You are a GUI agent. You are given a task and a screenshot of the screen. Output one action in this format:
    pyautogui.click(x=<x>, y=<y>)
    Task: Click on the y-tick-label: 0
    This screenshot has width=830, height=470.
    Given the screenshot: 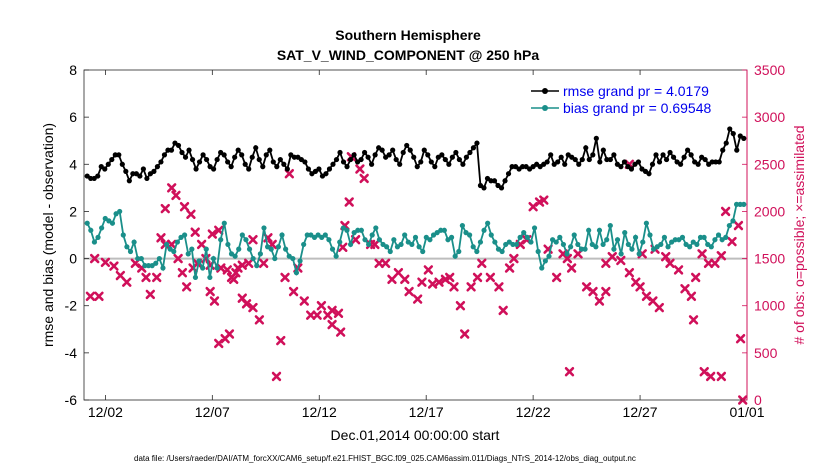 What is the action you would take?
    pyautogui.click(x=73, y=259)
    